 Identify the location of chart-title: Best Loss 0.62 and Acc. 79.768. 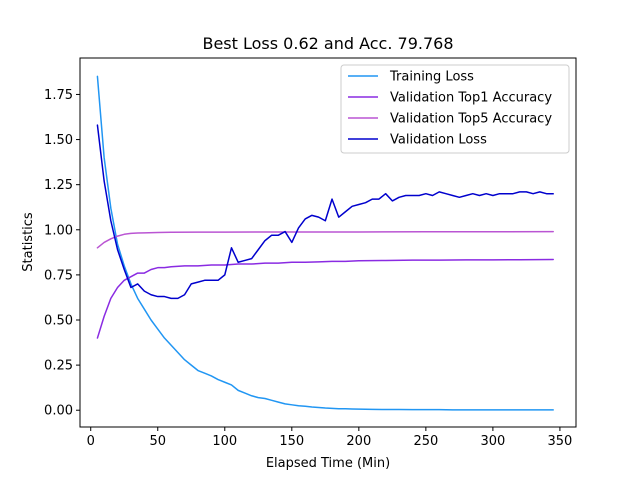
(327, 43).